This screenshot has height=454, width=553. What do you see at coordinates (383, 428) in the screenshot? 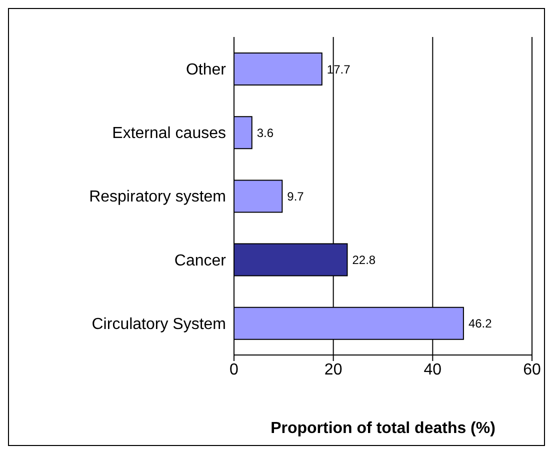
I see `x-axis-title: Proportion of total deaths (%)` at bounding box center [383, 428].